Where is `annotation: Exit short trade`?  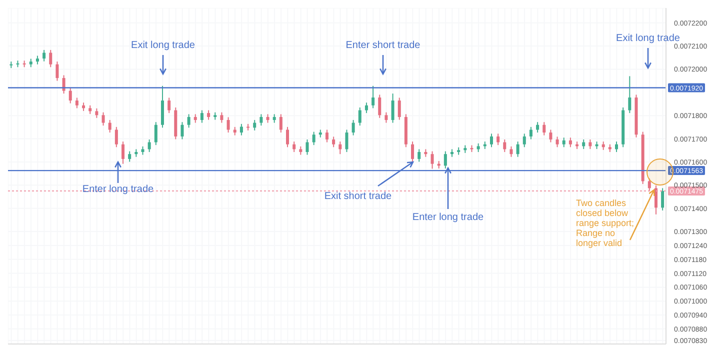
annotation: Exit short trade is located at coordinates (358, 197).